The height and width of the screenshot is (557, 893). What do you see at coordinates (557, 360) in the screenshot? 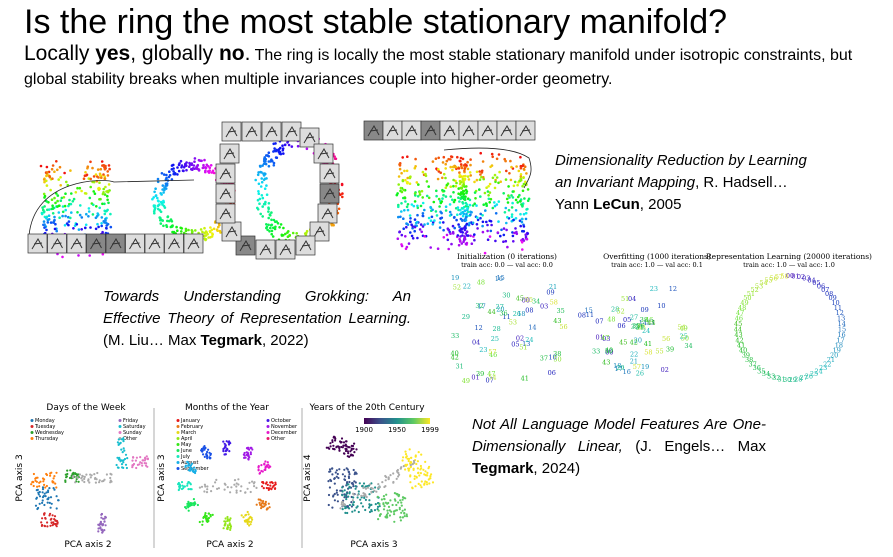
I see `grok-point-label: 50` at bounding box center [557, 360].